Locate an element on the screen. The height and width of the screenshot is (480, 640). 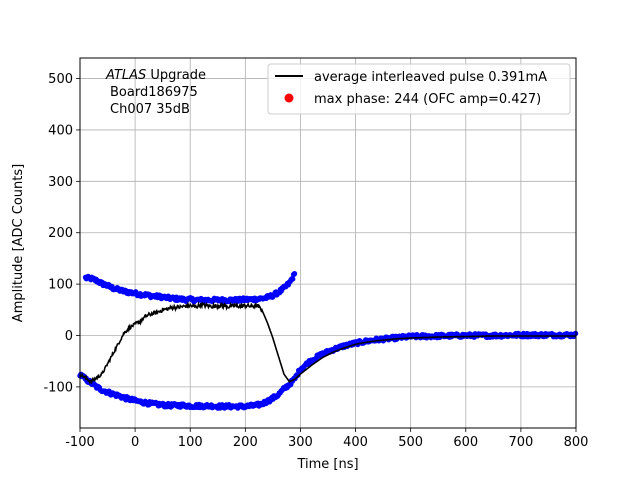
atlas-annotation: ATLAS Upgrade Board186975 Ch007 35dB is located at coordinates (155, 92).